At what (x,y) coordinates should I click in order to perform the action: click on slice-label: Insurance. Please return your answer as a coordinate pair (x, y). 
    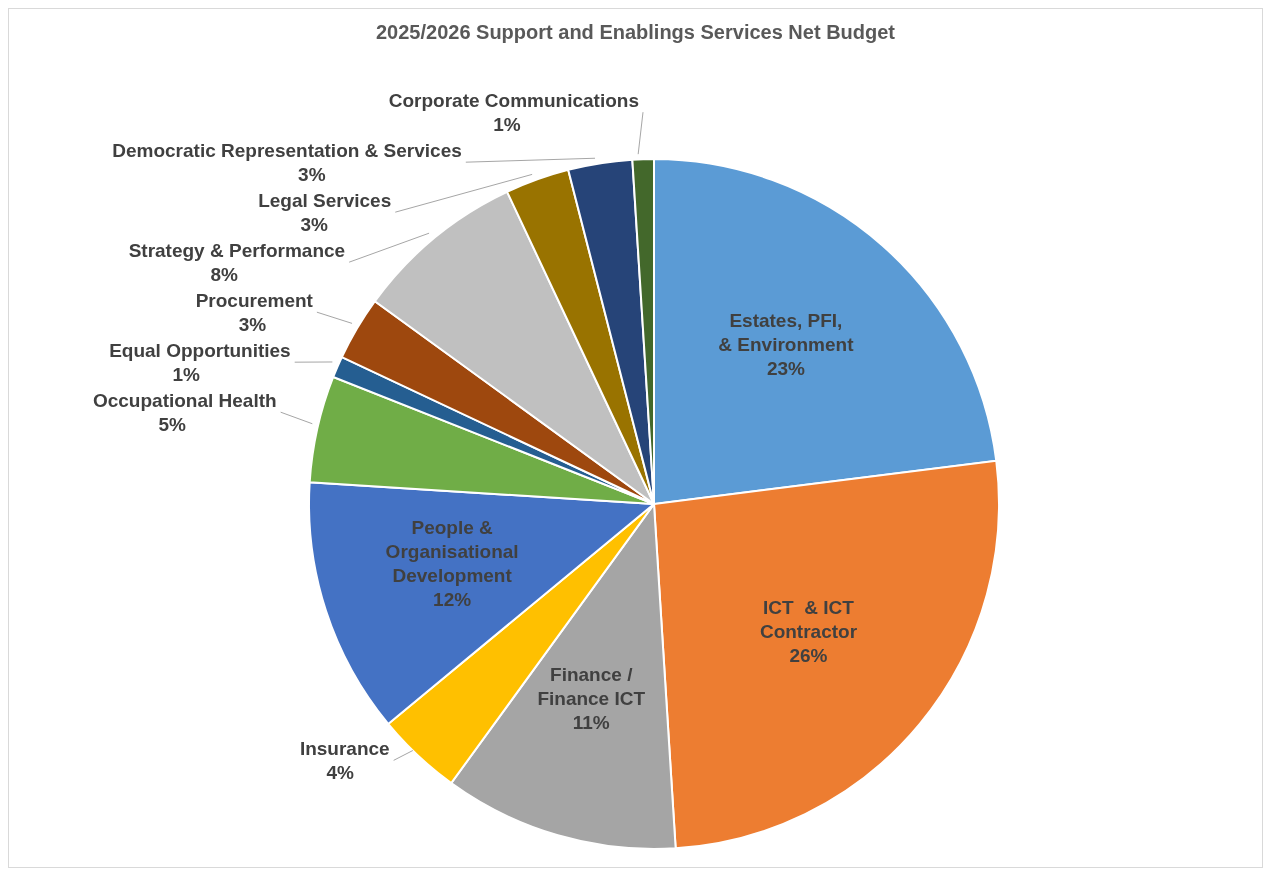
    Looking at the image, I should click on (344, 749).